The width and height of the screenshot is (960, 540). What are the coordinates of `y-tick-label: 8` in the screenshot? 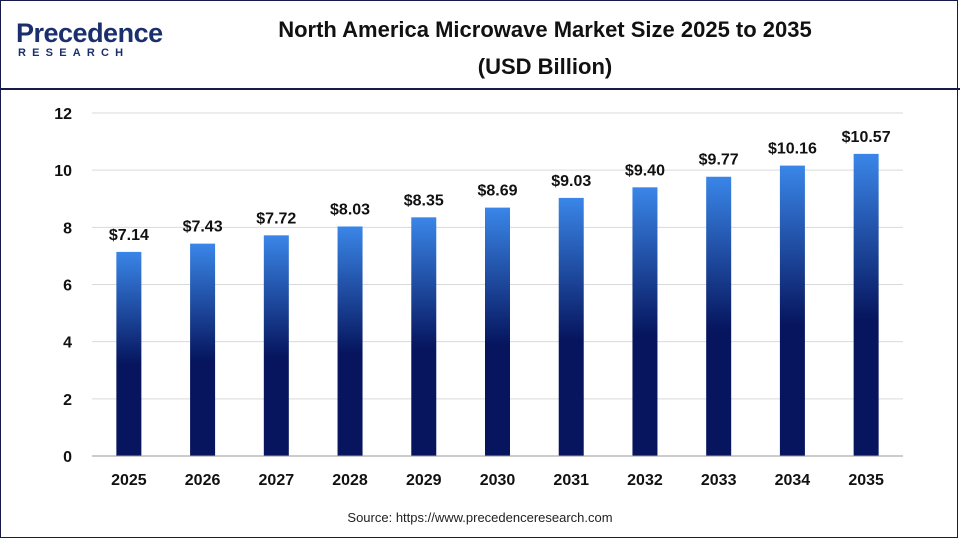 It's located at (67, 228).